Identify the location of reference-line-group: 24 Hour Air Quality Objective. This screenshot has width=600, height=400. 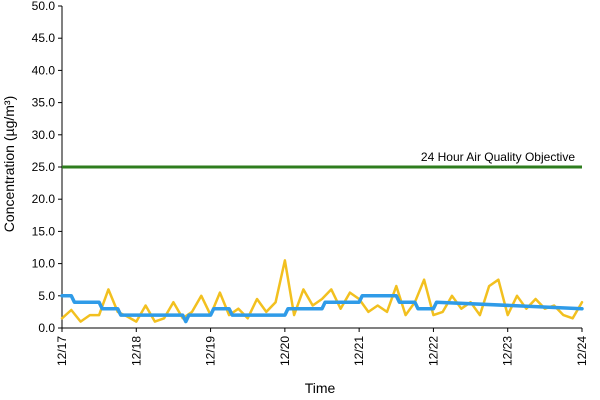
(322, 159).